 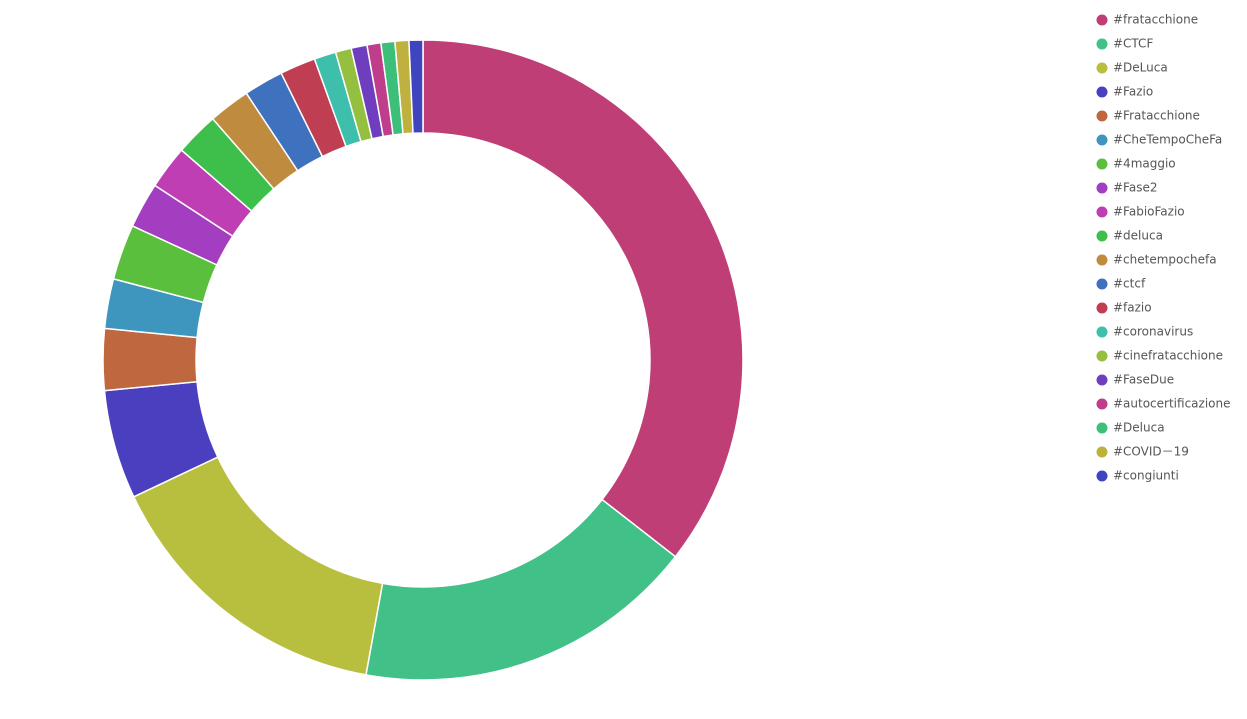 What do you see at coordinates (1151, 452) in the screenshot?
I see `legend-label: #COVID－19` at bounding box center [1151, 452].